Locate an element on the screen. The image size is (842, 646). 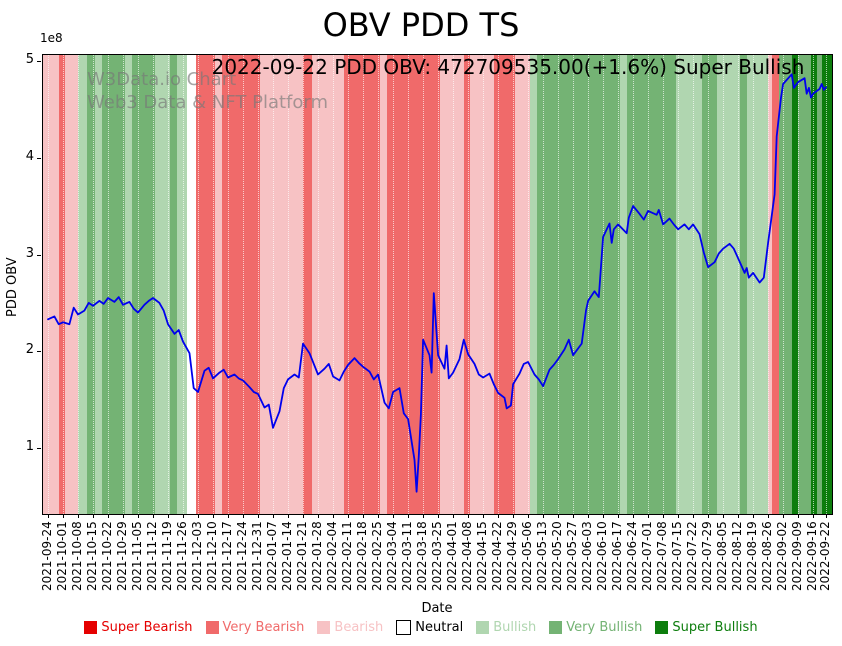
x-tick-label: 2022-07-22 is located at coordinates (692, 556).